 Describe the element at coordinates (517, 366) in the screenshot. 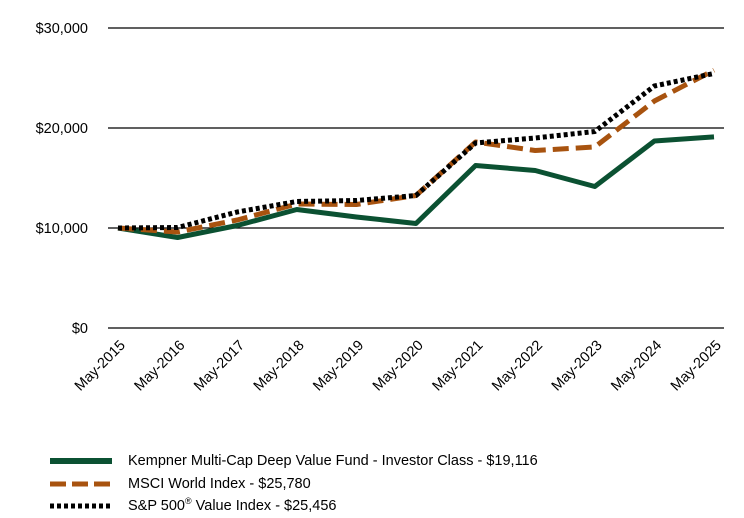

I see `x-tick-label: May-2022` at that location.